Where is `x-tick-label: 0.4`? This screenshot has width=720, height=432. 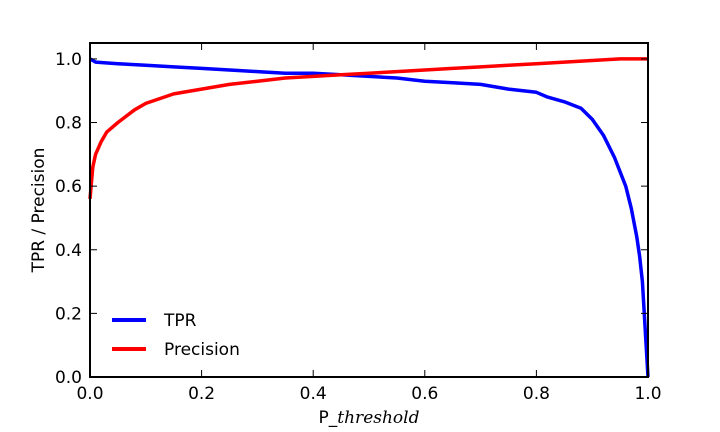
x-tick-label: 0.4 is located at coordinates (313, 394).